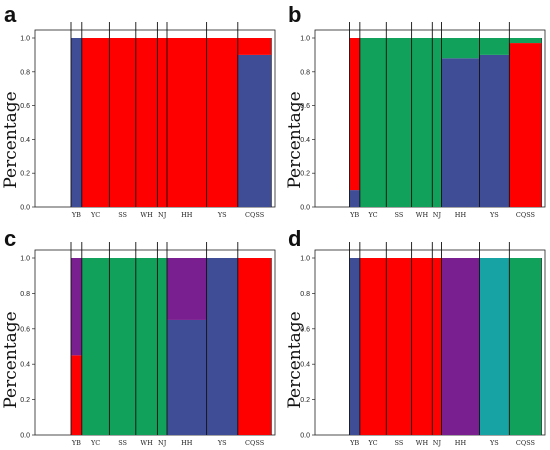 This screenshot has width=550, height=450. What do you see at coordinates (76, 307) in the screenshot?
I see `bar-segment-yb-purple` at bounding box center [76, 307].